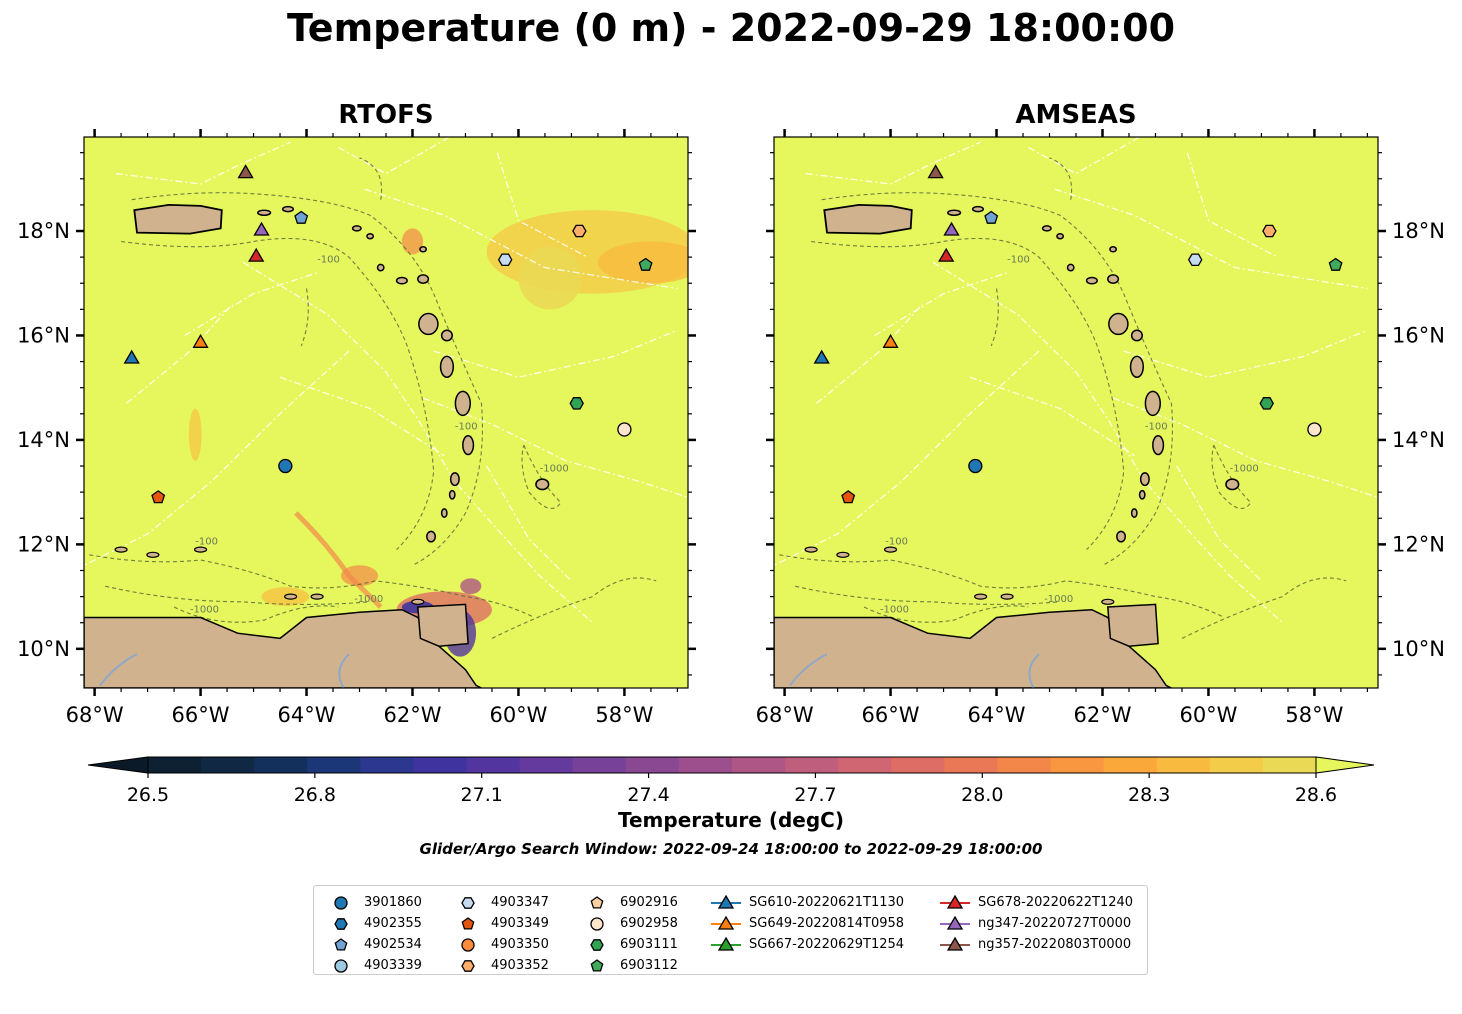 The height and width of the screenshot is (1014, 1462). What do you see at coordinates (1345, 765) in the screenshot?
I see `colorbar-extend-high` at bounding box center [1345, 765].